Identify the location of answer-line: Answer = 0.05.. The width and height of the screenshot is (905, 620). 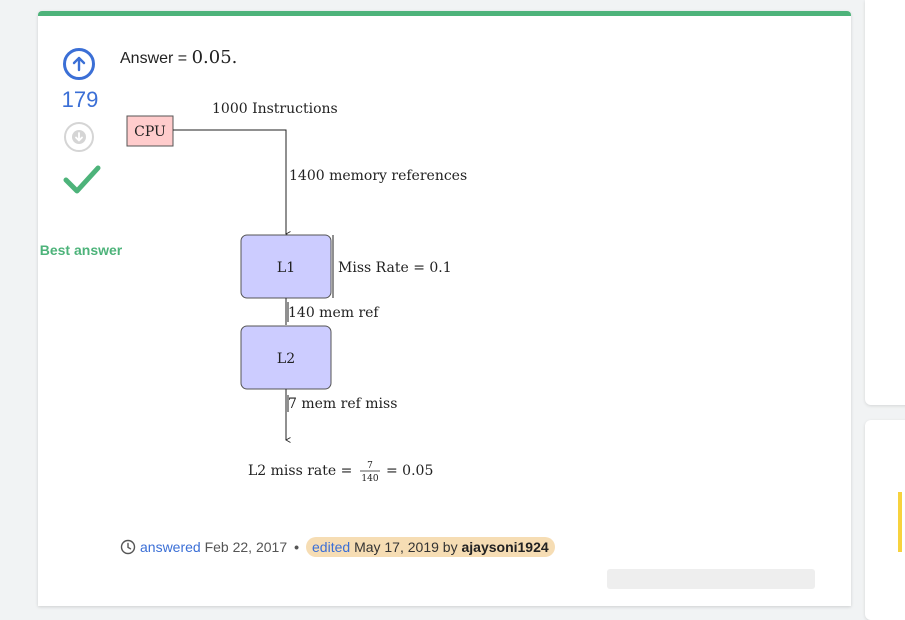
(178, 57).